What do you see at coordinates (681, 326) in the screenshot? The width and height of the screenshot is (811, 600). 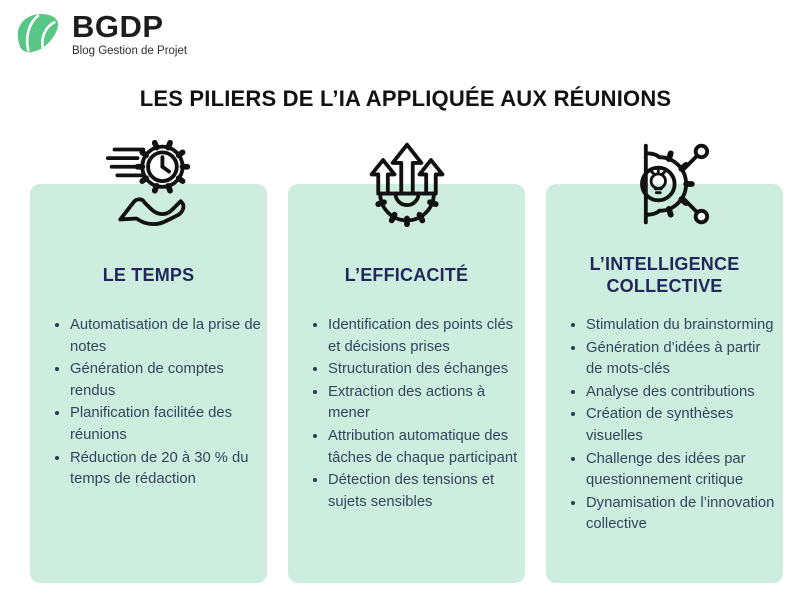 I see `list-item: Stimulation du brainstorming` at bounding box center [681, 326].